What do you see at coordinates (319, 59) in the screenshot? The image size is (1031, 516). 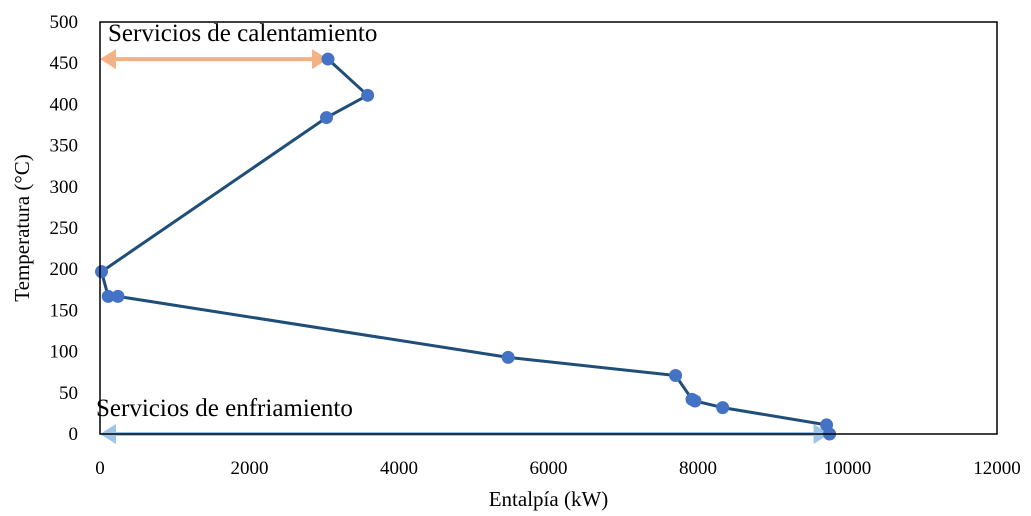 I see `heating-utility-arrowhead-right` at bounding box center [319, 59].